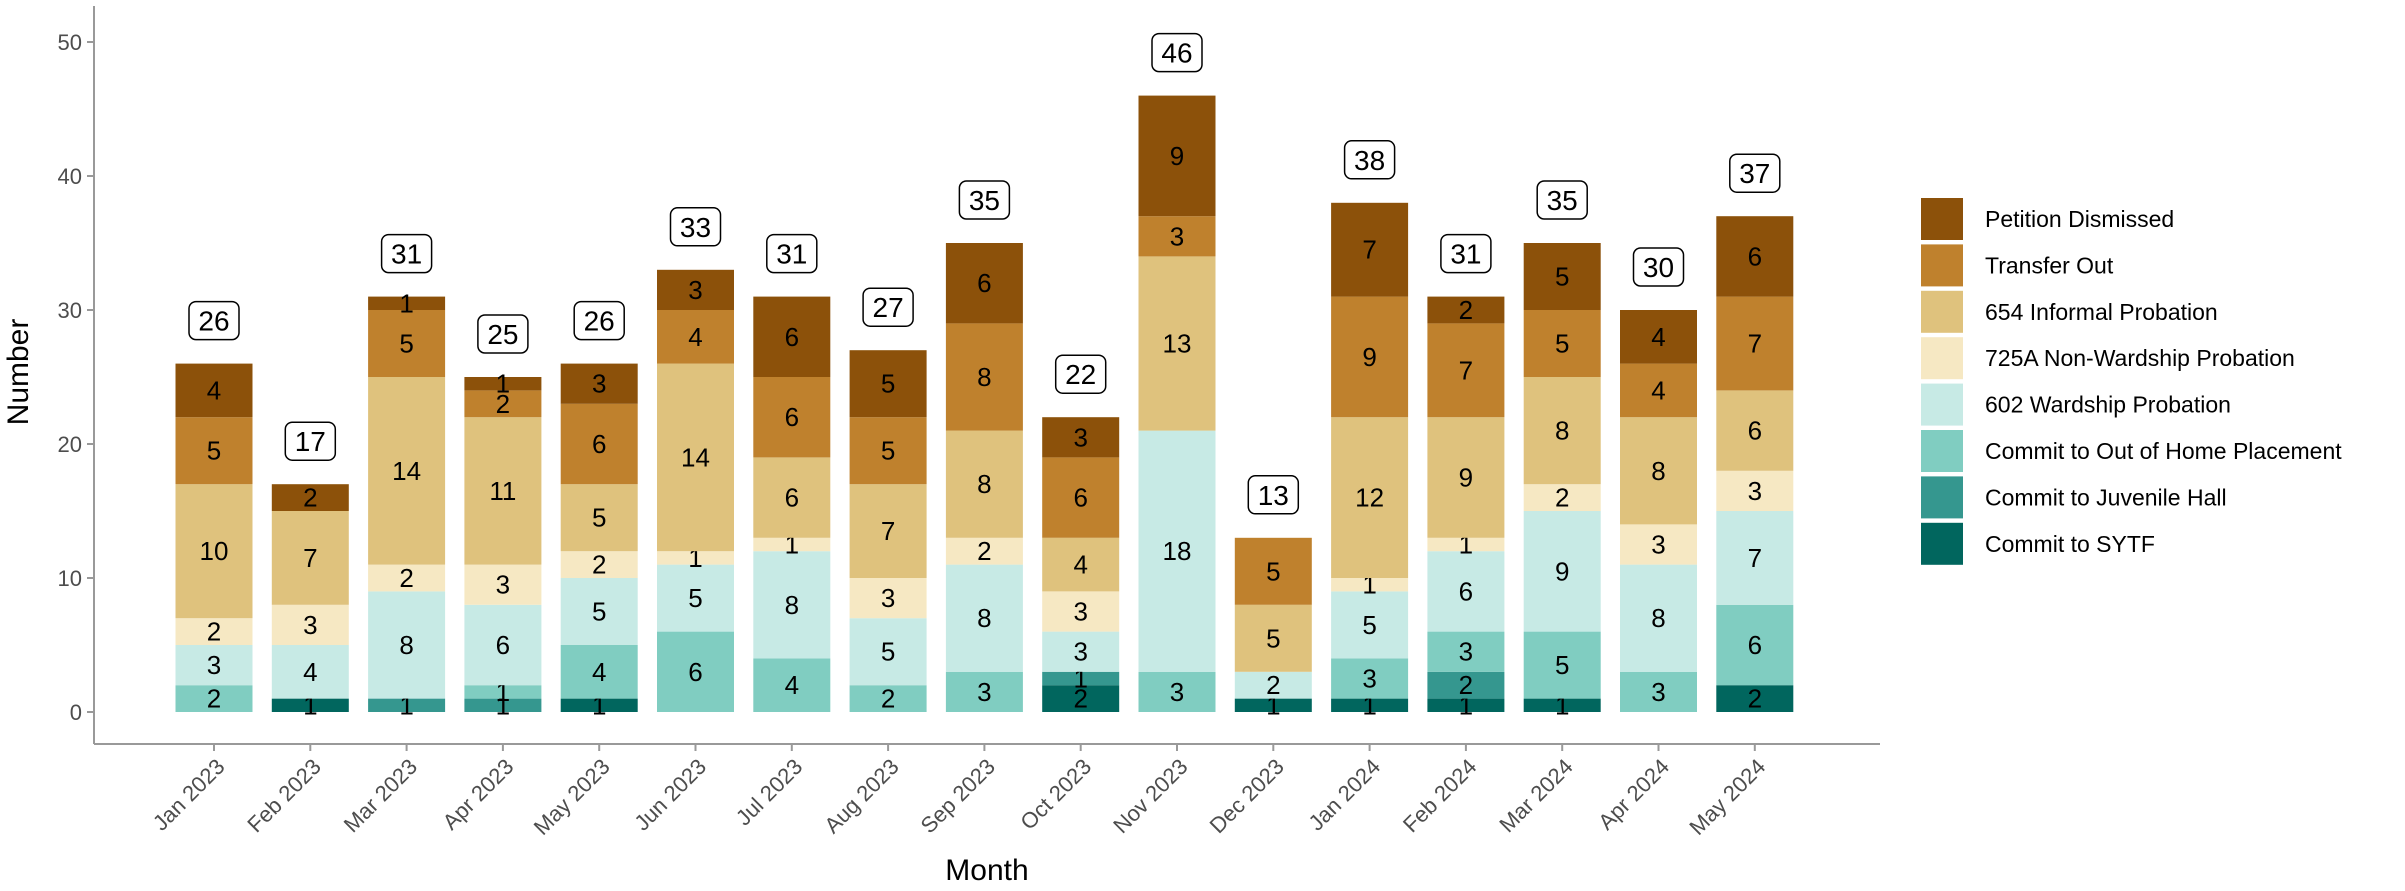  Describe the element at coordinates (76, 377) in the screenshot. I see `y-ticks: 0 10 20 30 40 50` at that location.